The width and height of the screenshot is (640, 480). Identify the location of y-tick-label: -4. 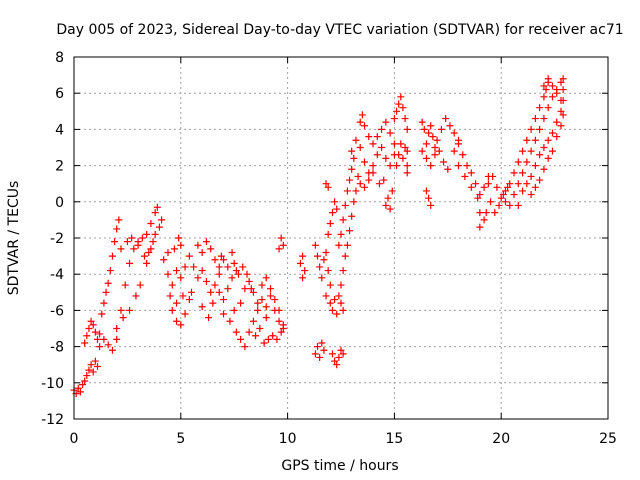
(57, 275).